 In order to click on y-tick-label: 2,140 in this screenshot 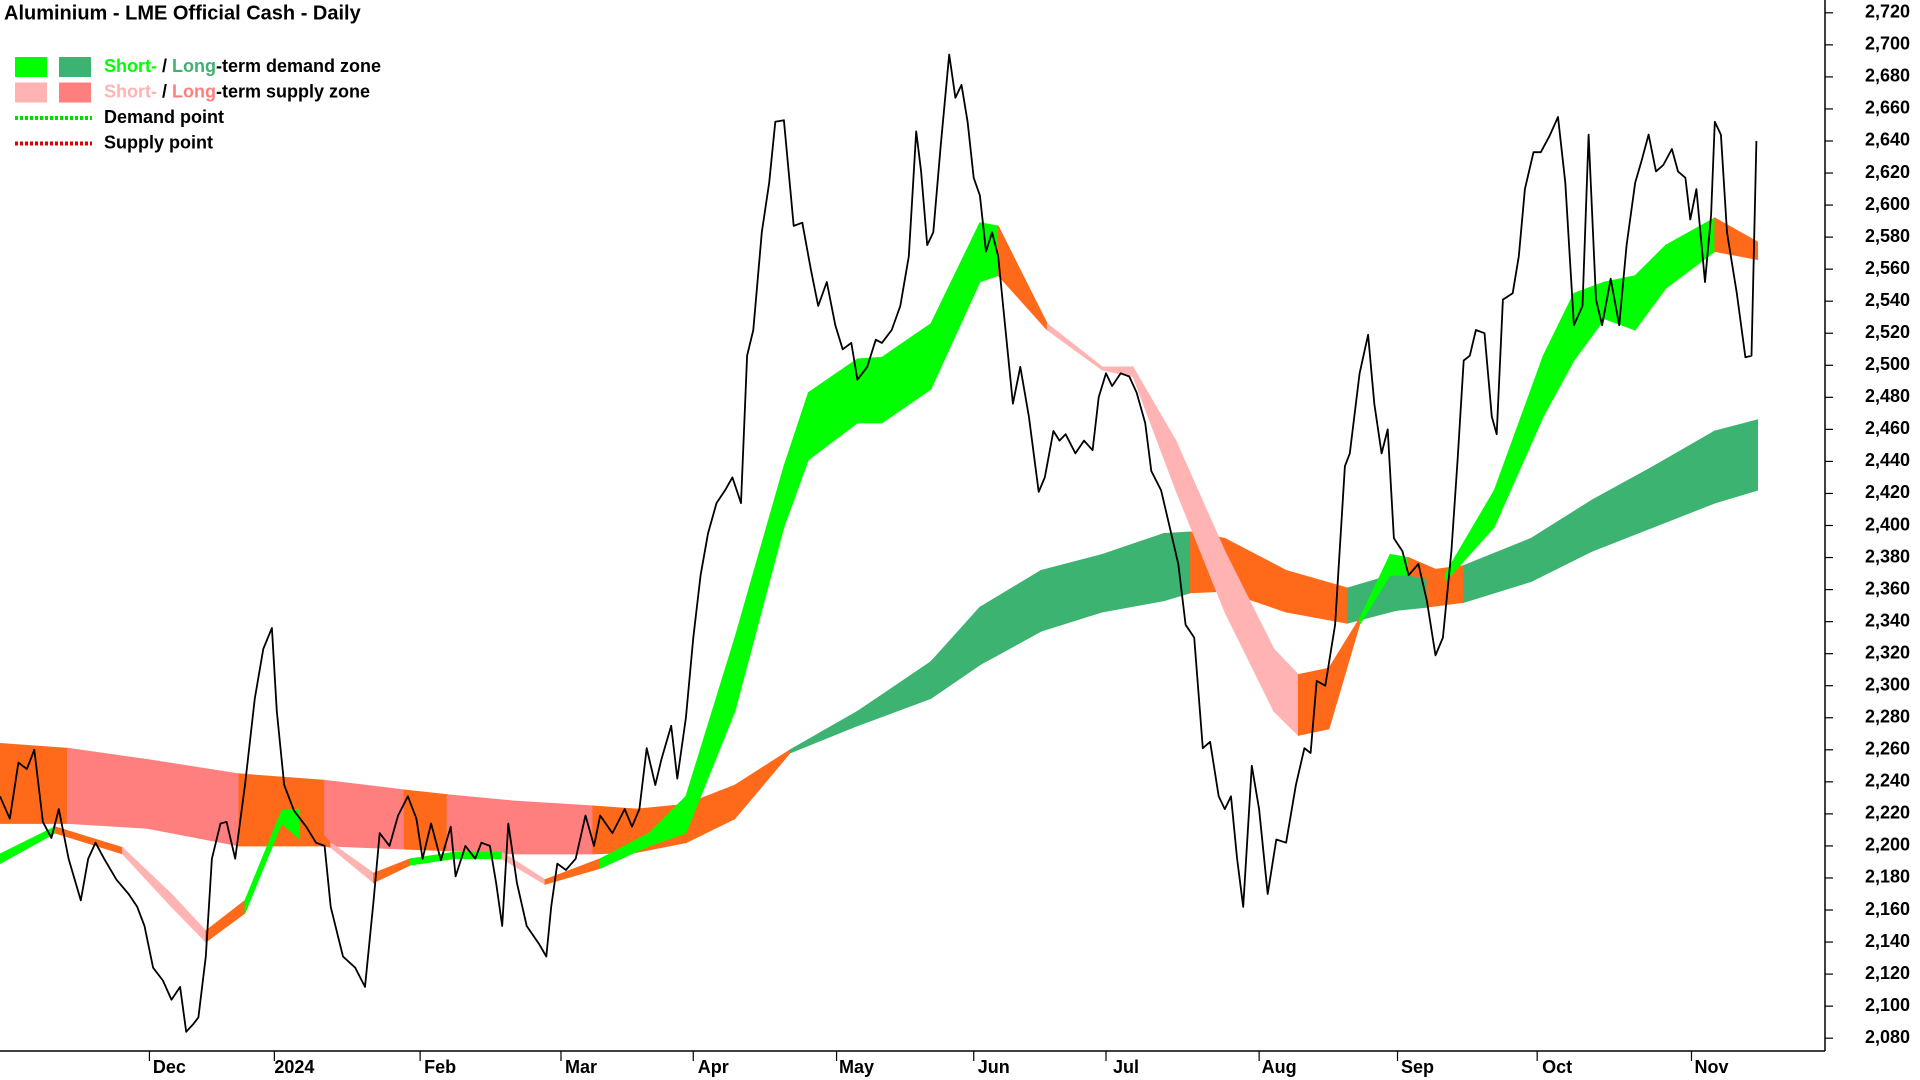, I will do `click(1887, 941)`.